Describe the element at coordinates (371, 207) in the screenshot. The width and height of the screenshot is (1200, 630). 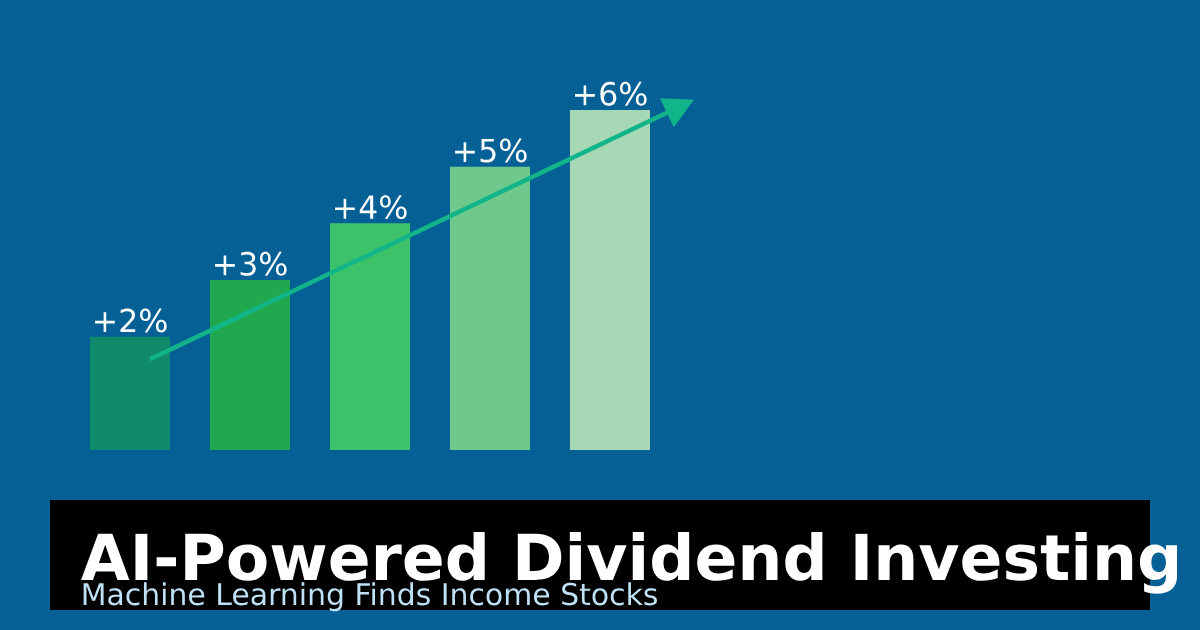
I see `data-label: +4%` at that location.